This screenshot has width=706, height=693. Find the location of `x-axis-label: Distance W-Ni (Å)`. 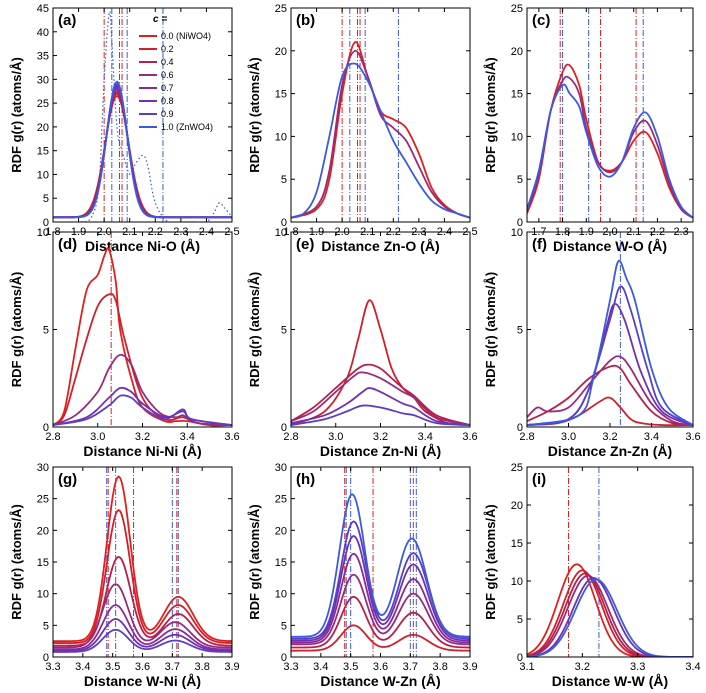

x-axis-label: Distance W-Ni (Å) is located at coordinates (142, 681).